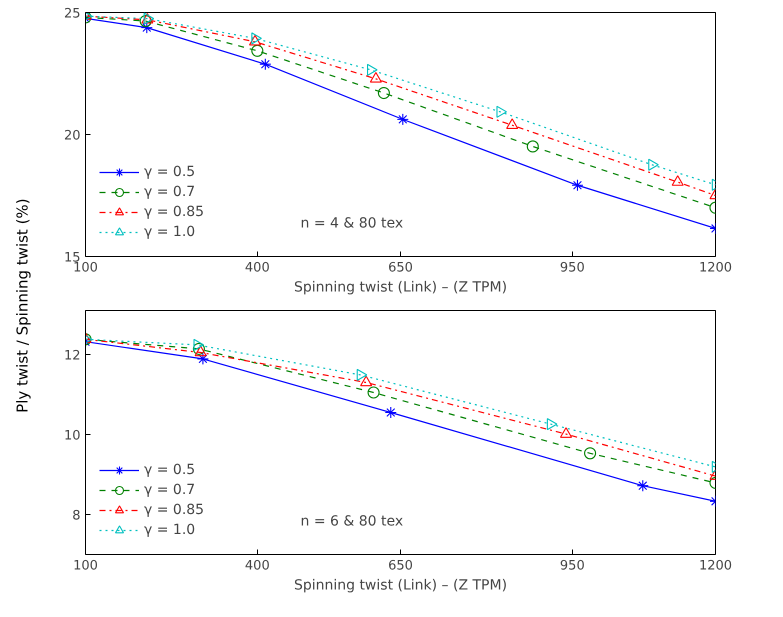 The height and width of the screenshot is (617, 783). I want to click on y-tick-label: 12, so click(72, 356).